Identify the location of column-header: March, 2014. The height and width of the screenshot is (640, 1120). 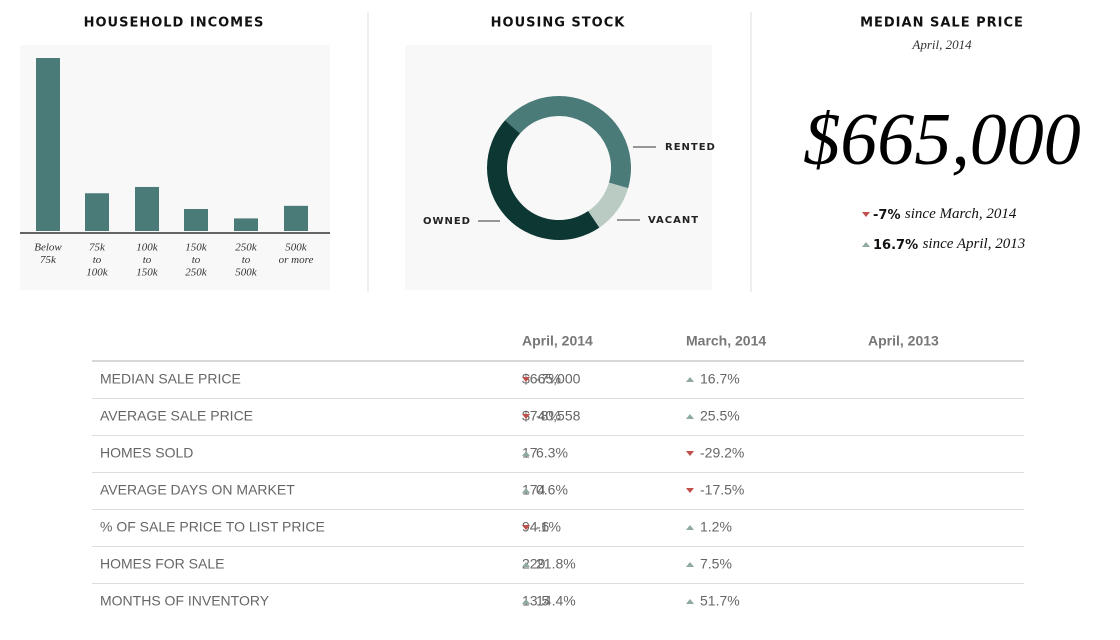
(726, 341).